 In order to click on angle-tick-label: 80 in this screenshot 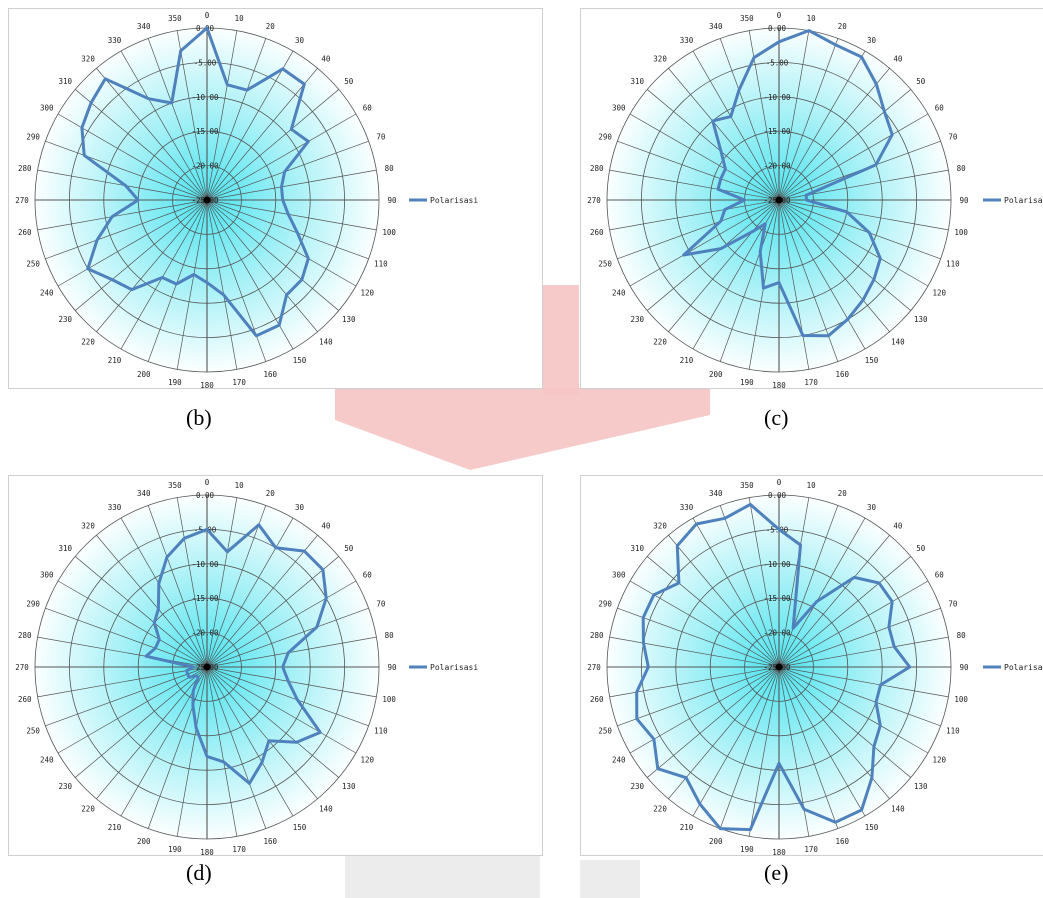, I will do `click(390, 168)`.